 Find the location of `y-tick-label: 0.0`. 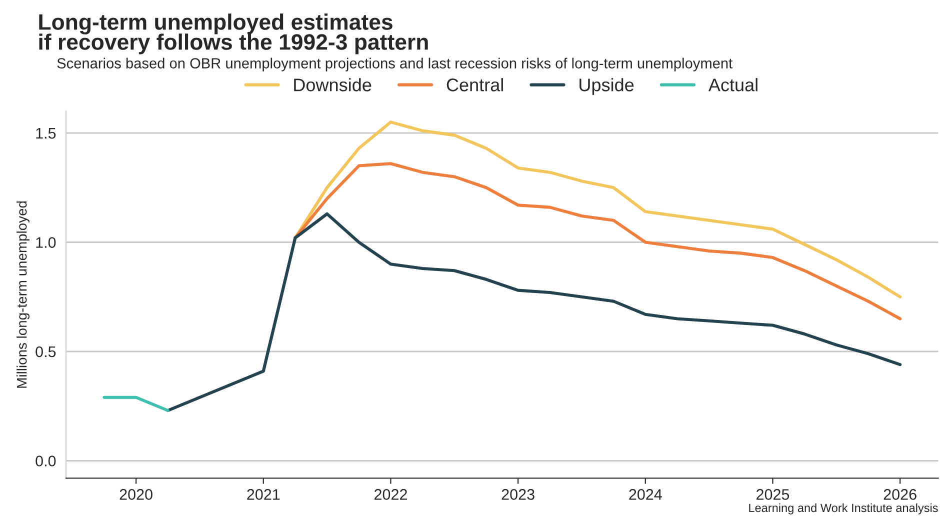

y-tick-label: 0.0 is located at coordinates (46, 461).